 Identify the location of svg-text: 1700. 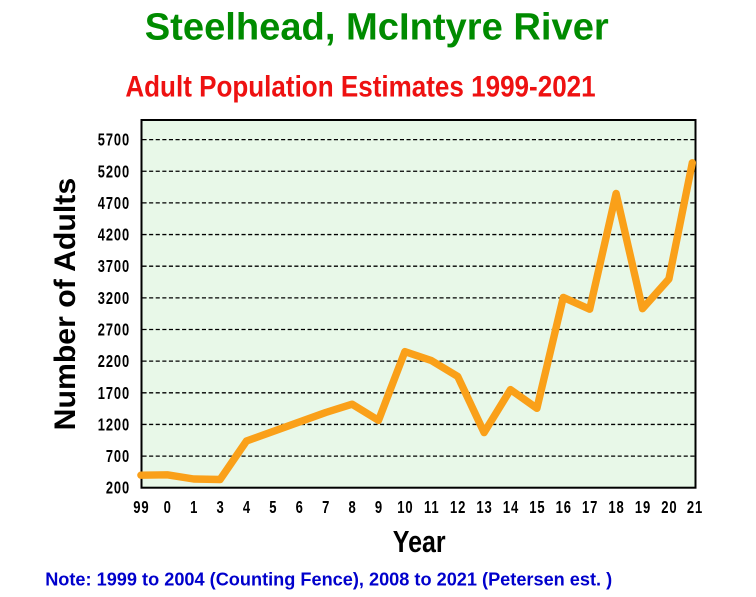
(114, 393).